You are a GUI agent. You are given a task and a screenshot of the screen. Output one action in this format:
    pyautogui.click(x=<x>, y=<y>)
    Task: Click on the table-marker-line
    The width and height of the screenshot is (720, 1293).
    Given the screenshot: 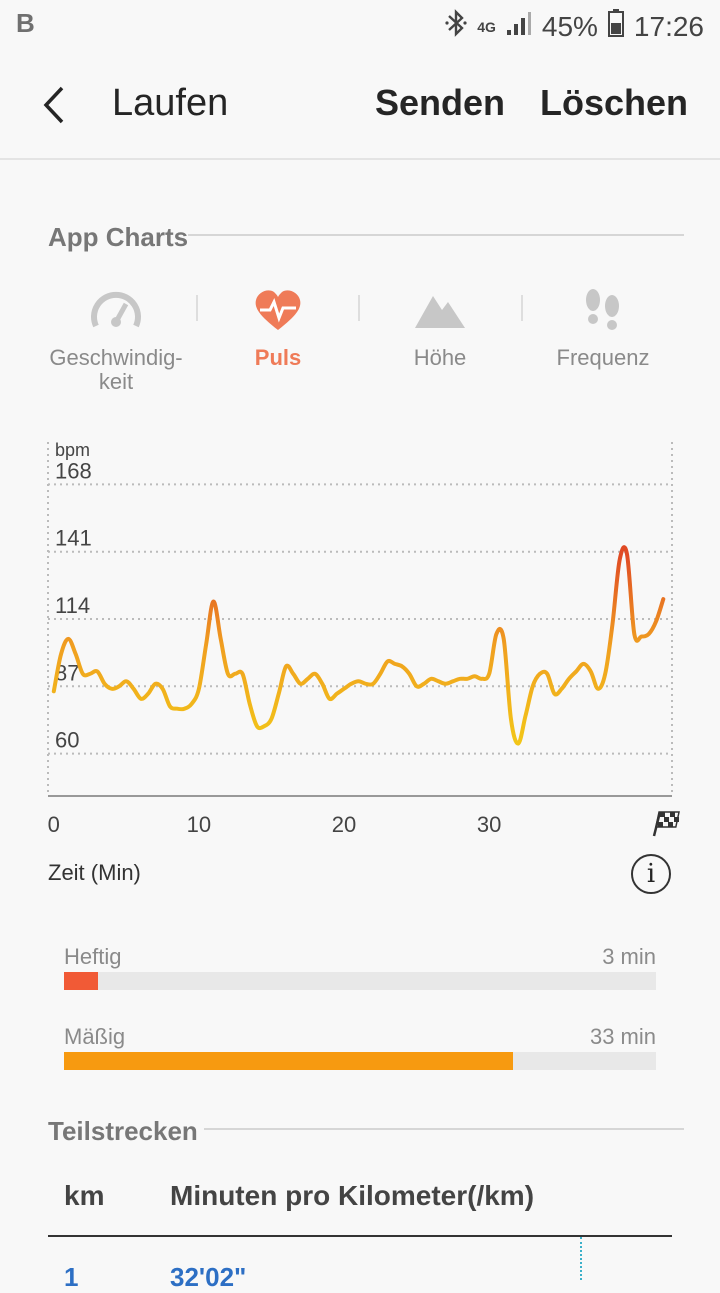 What is the action you would take?
    pyautogui.click(x=581, y=1258)
    